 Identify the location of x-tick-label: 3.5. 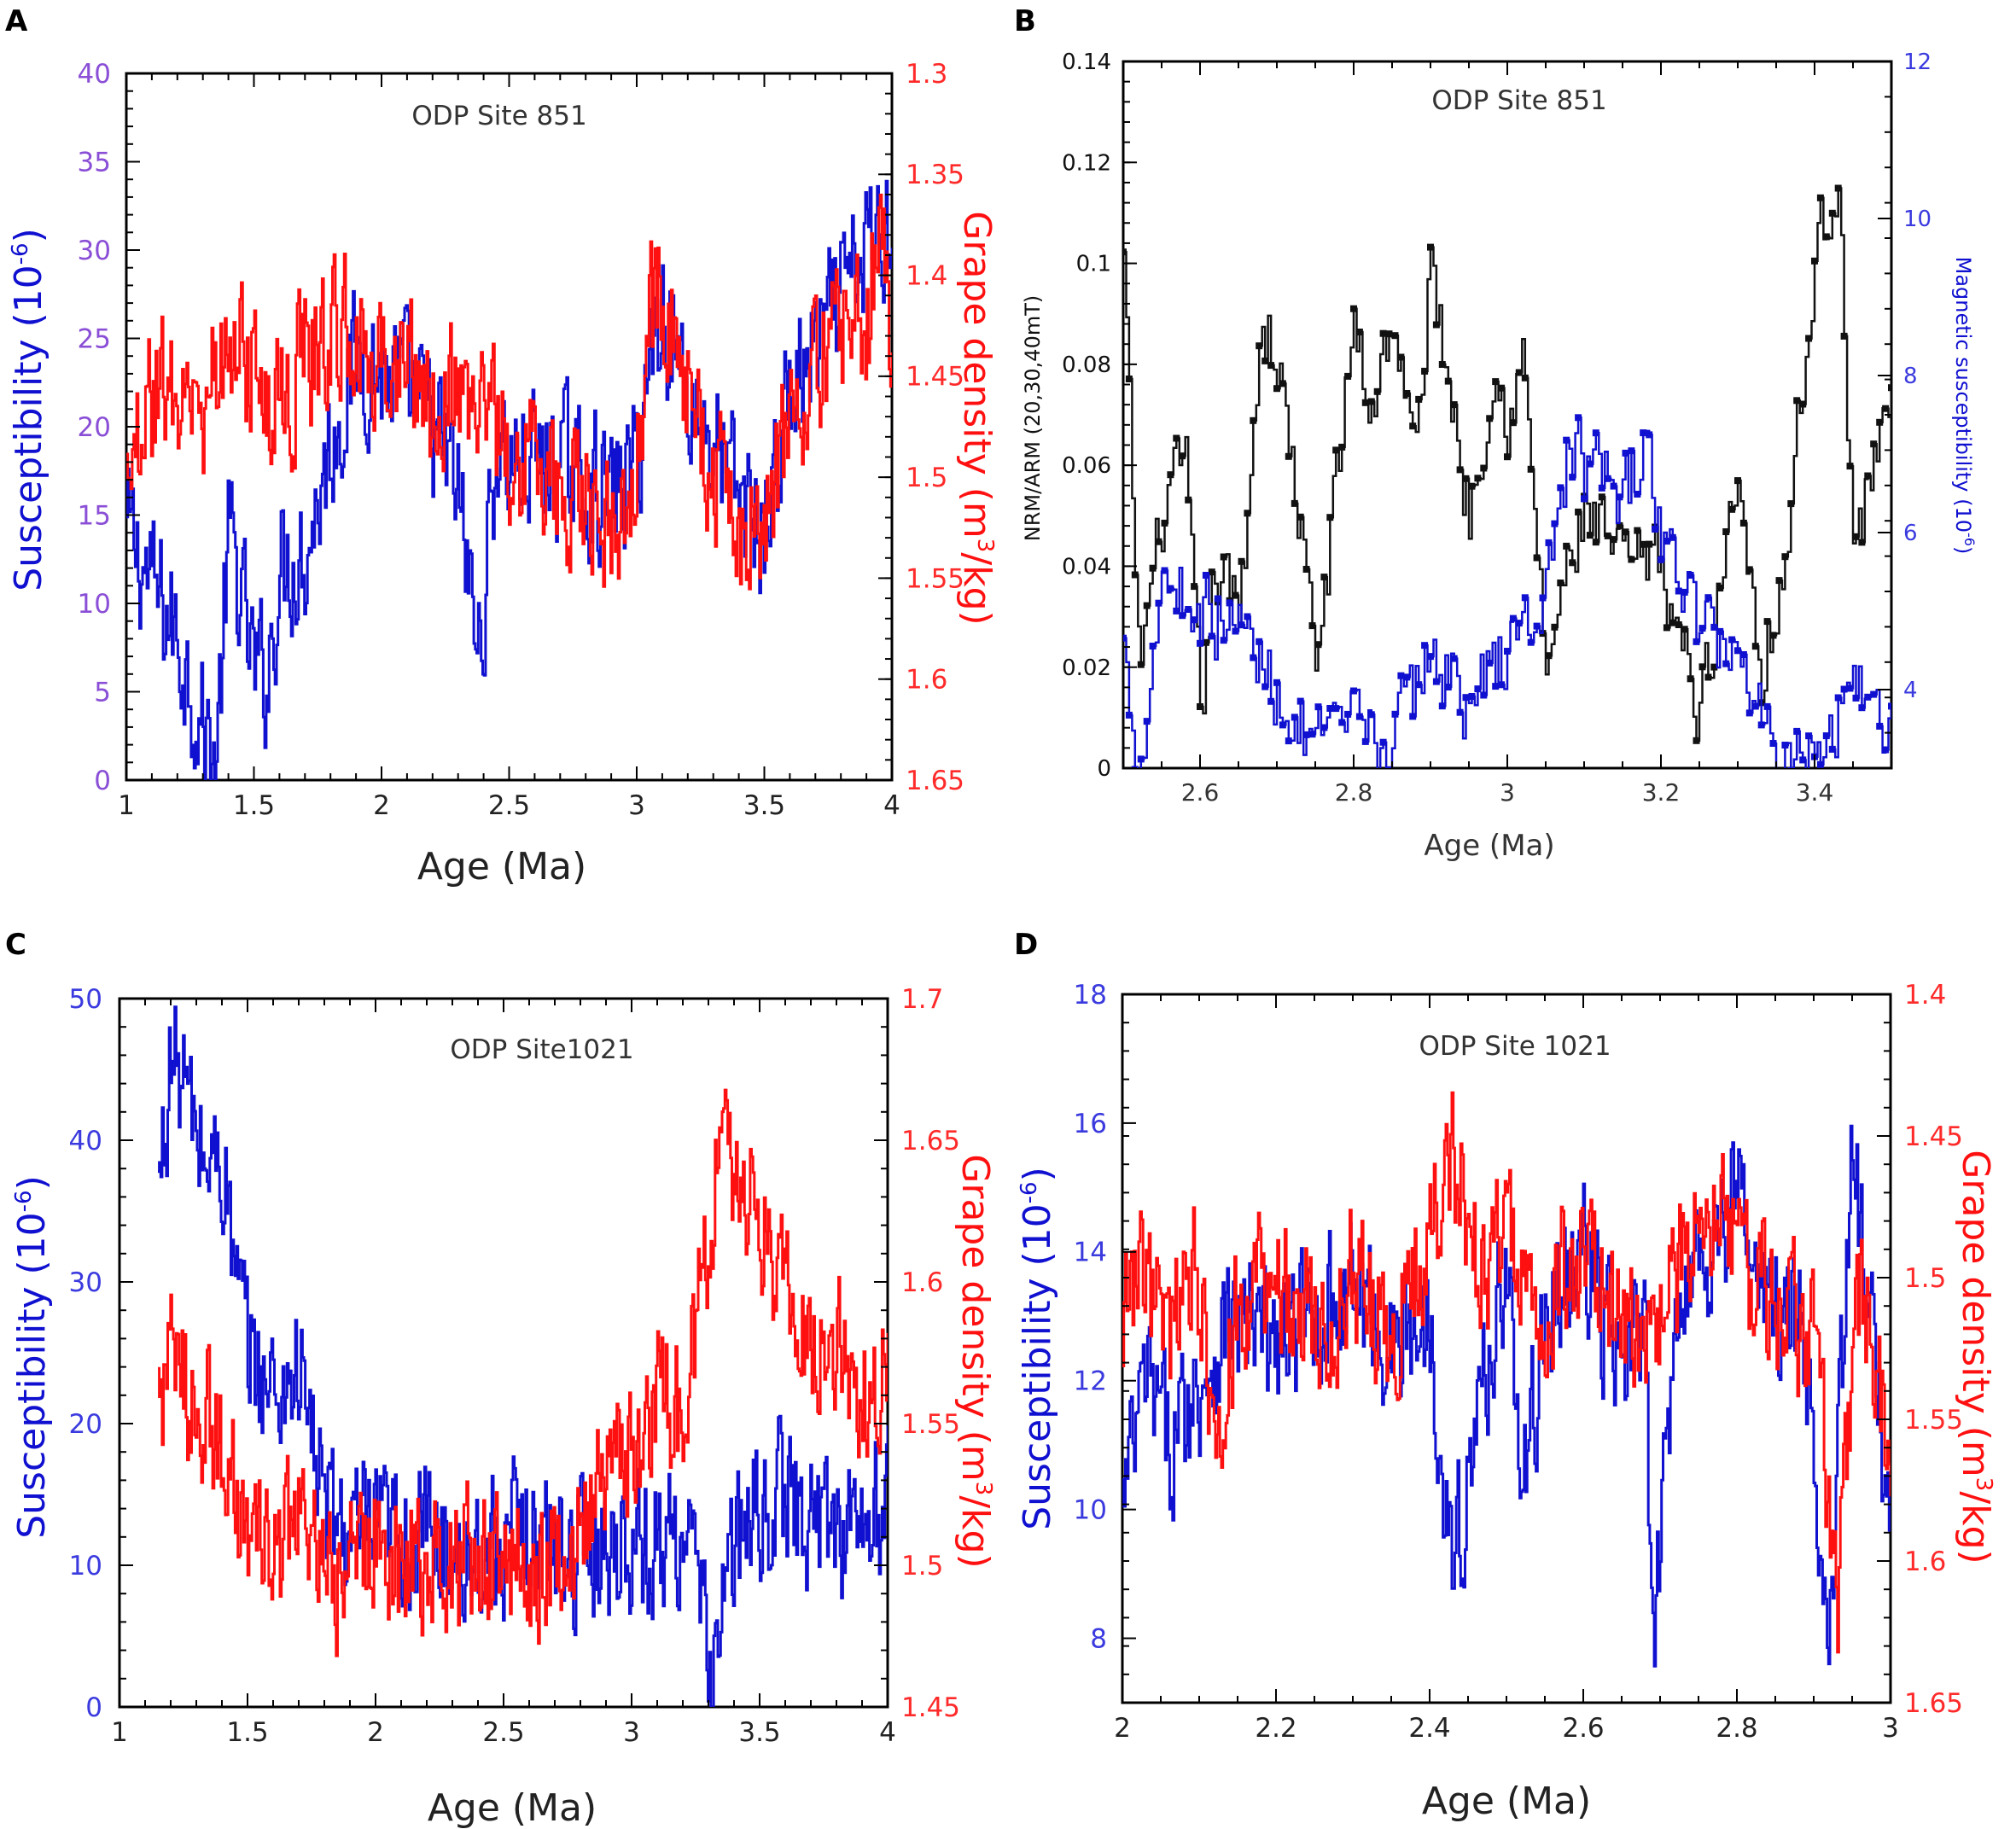
(764, 805).